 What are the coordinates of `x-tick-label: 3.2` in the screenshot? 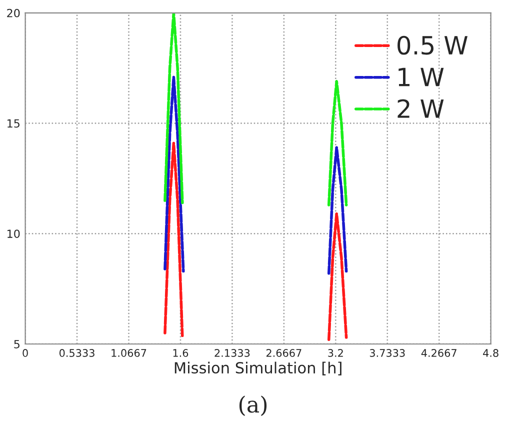 It's located at (335, 353).